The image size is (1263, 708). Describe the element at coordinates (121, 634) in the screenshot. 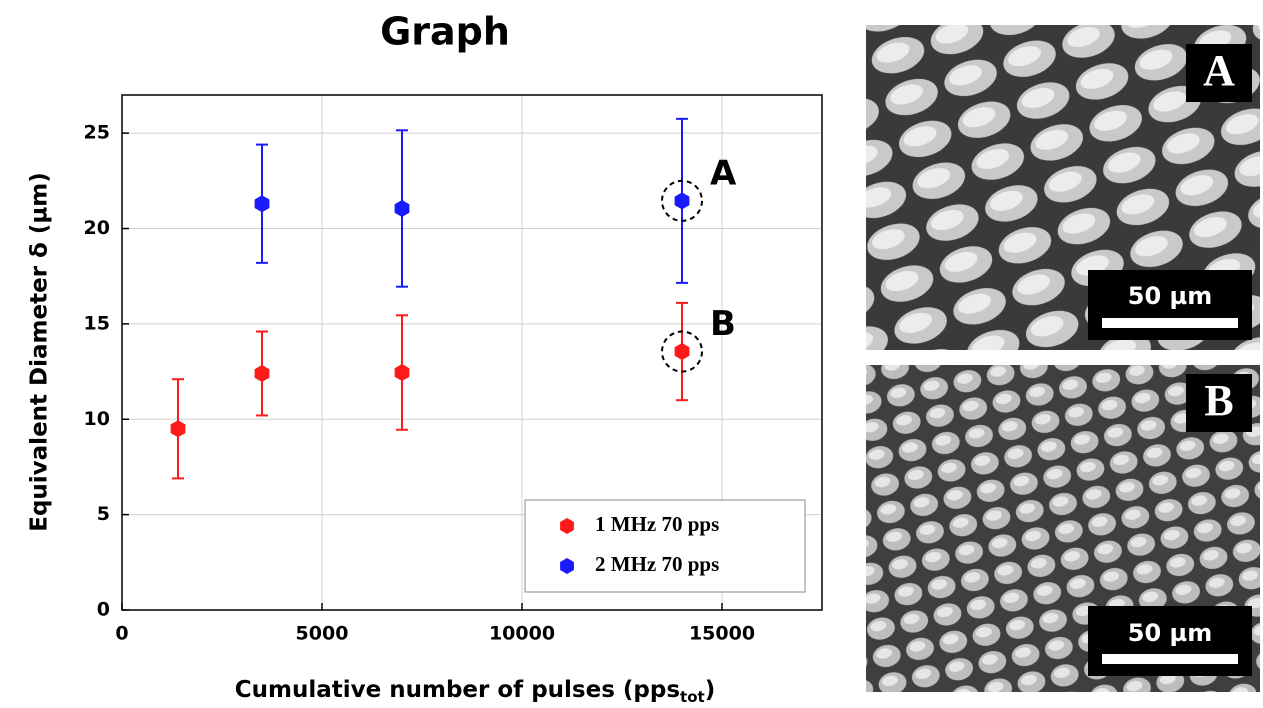

I see `x-tick-label: 0` at that location.